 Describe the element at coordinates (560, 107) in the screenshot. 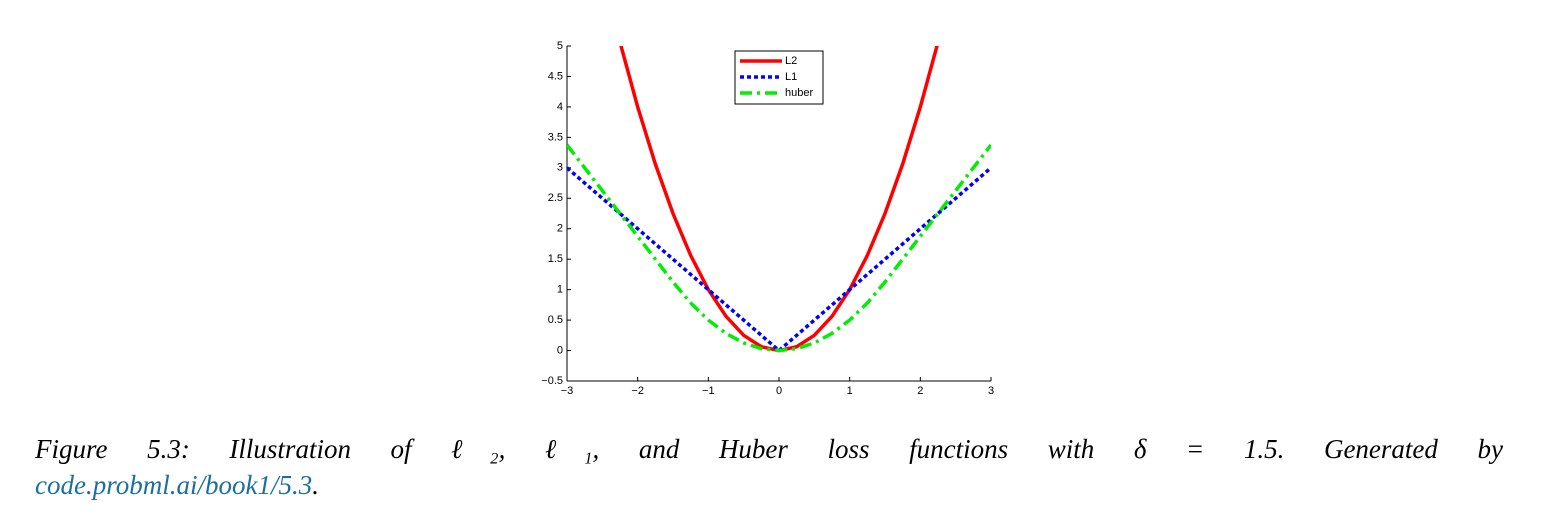

I see `y-tick-label: 4` at that location.